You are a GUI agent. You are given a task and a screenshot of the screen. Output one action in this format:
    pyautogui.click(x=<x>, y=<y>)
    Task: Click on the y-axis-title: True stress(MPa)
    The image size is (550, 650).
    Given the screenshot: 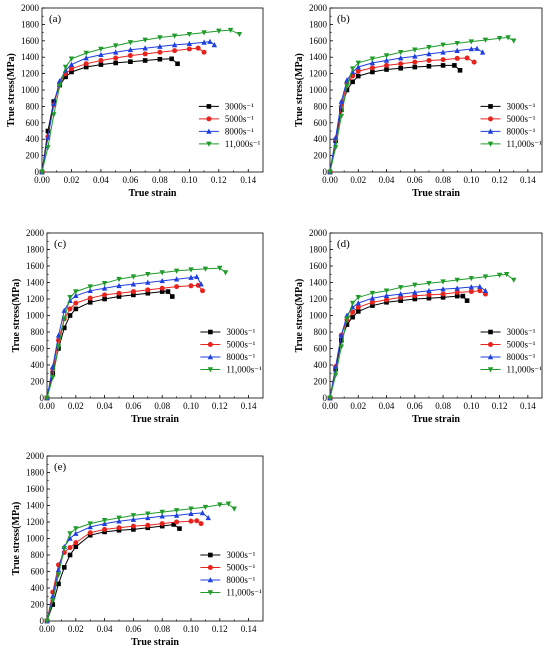 What is the action you would take?
    pyautogui.click(x=16, y=316)
    